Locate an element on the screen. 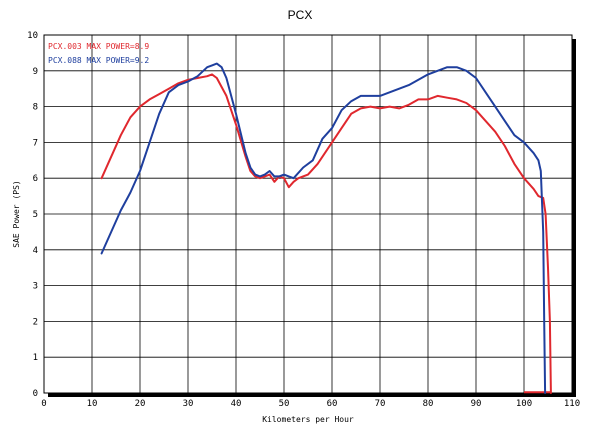  x-tick-label: 80 is located at coordinates (428, 404).